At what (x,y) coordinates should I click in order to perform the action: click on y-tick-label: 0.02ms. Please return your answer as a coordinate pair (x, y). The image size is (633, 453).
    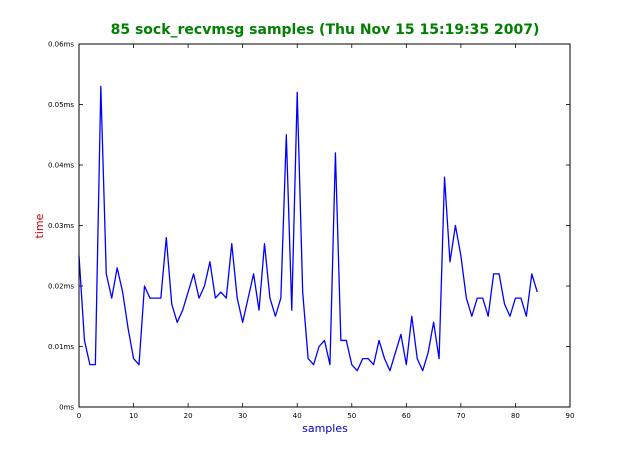
    Looking at the image, I should click on (61, 287).